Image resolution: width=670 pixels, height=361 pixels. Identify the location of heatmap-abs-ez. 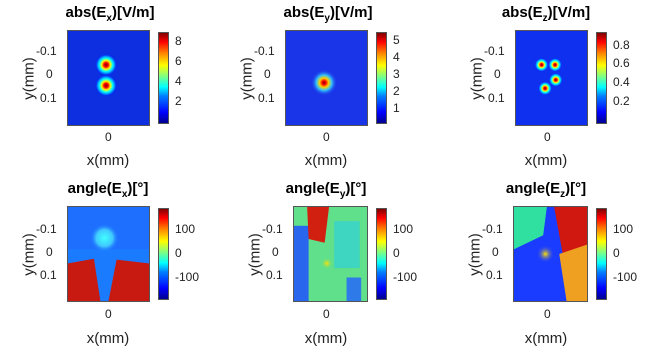
(551, 78).